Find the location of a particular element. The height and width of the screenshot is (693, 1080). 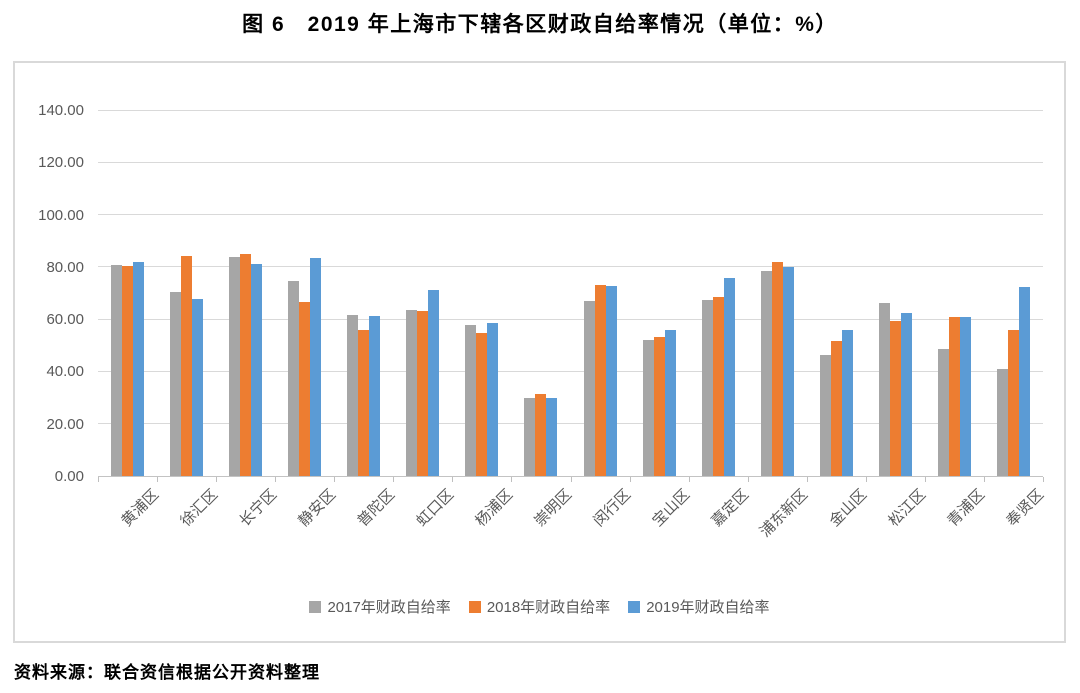

legend-item-2017: 2017年财政自给率 is located at coordinates (380, 606).